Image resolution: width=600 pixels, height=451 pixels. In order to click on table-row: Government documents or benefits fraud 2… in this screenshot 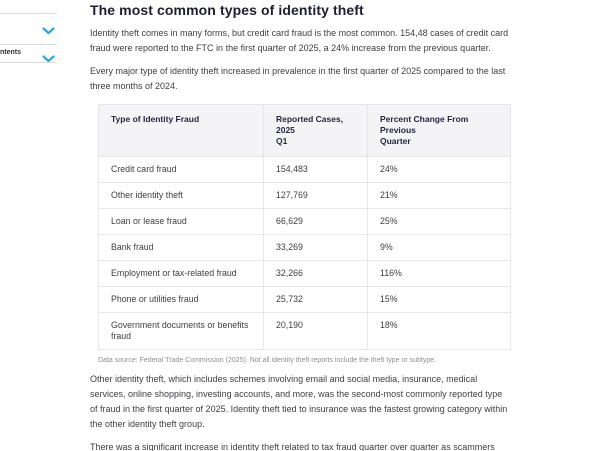, I will do `click(304, 331)`.